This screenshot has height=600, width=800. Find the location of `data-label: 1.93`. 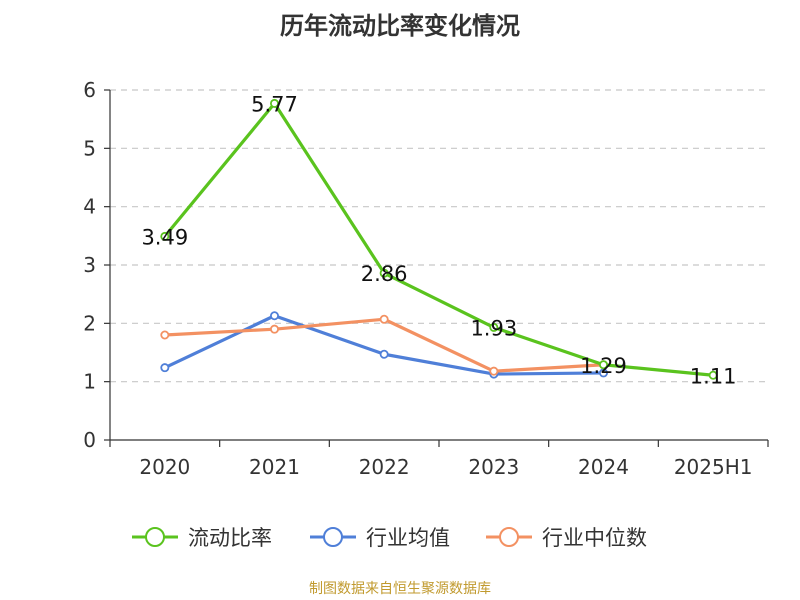

data-label: 1.93 is located at coordinates (493, 328).